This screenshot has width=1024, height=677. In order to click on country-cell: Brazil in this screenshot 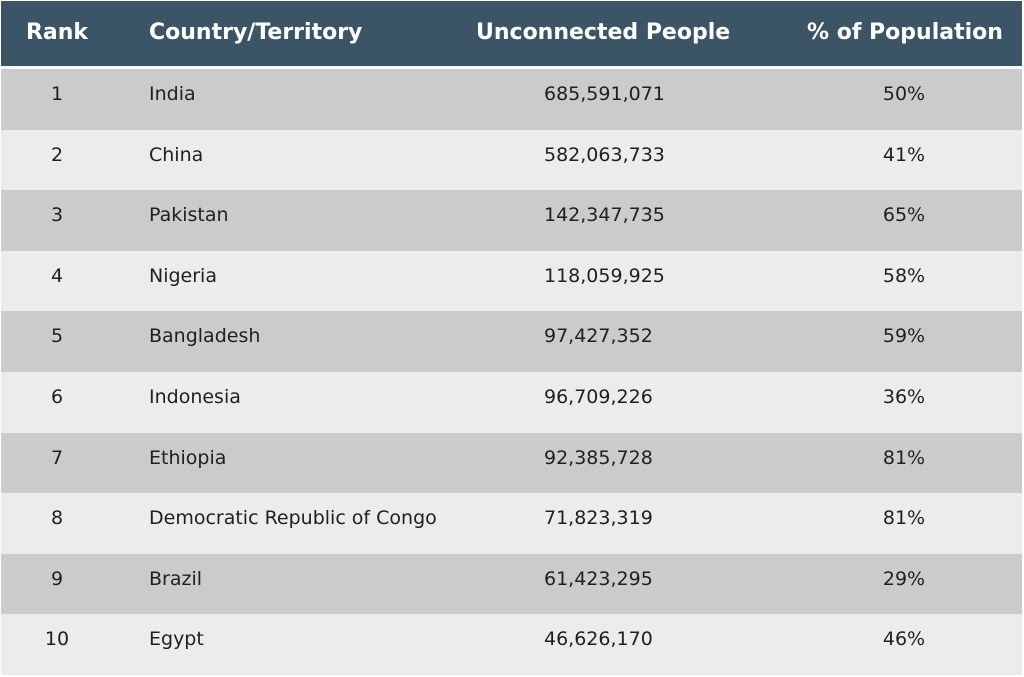, I will do `click(176, 579)`.